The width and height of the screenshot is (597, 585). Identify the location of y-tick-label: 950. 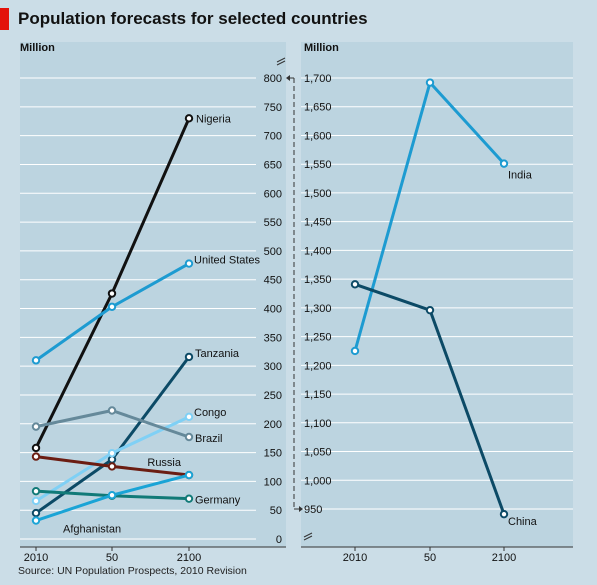
(313, 510).